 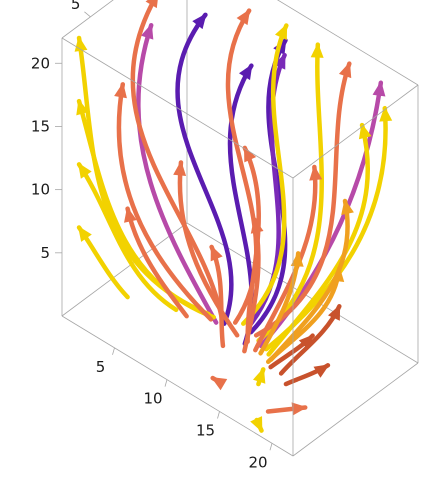 What do you see at coordinates (257, 462) in the screenshot?
I see `x-tick-label: 20` at bounding box center [257, 462].